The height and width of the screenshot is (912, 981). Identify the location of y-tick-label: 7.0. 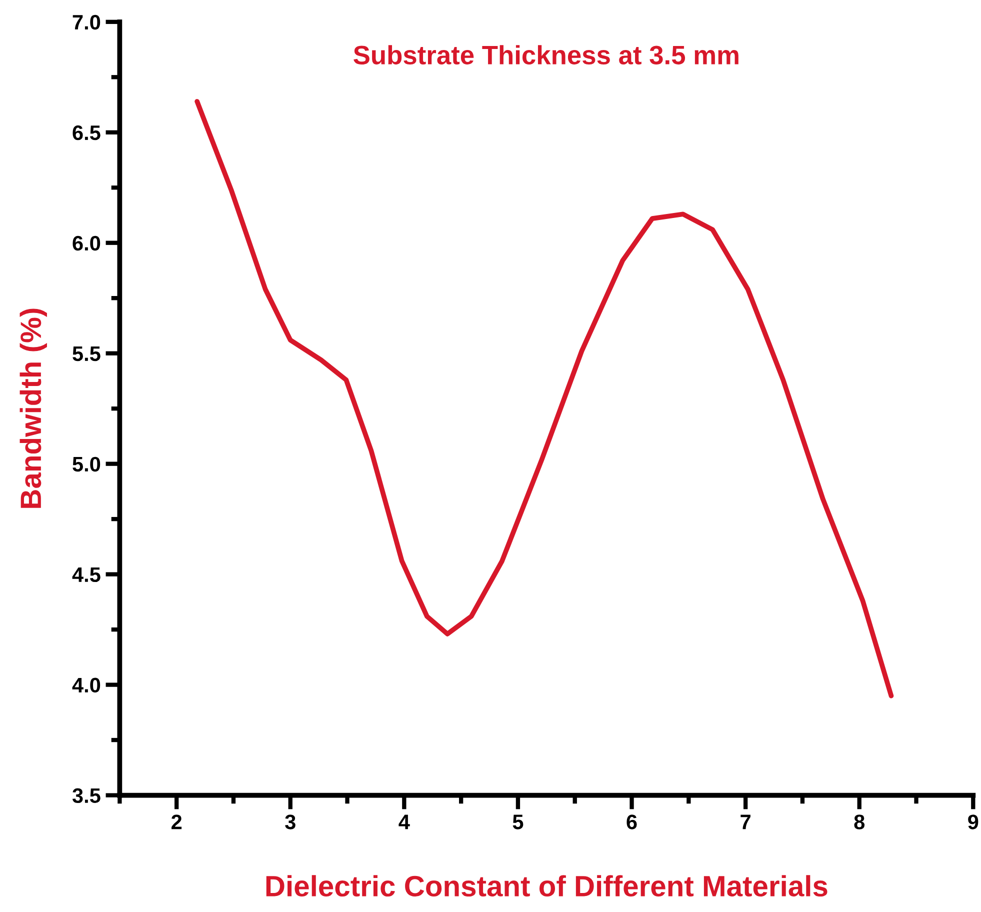
(86, 22).